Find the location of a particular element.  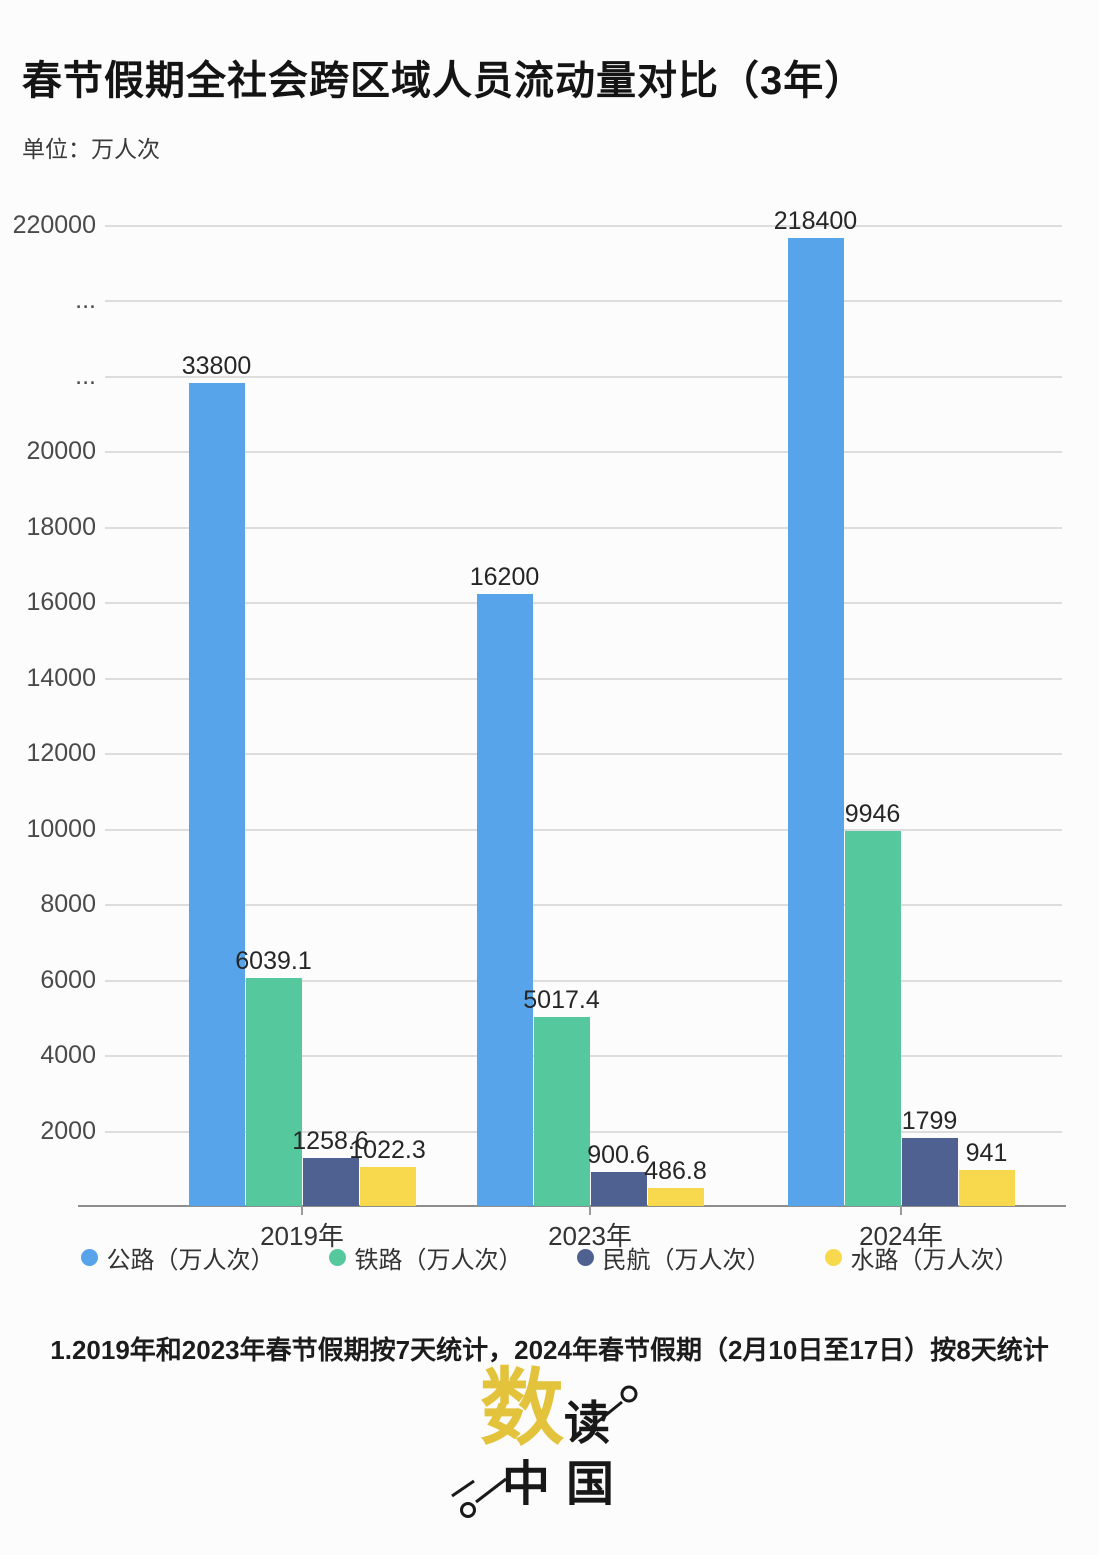

bar-highway-2023年 is located at coordinates (504, 900).